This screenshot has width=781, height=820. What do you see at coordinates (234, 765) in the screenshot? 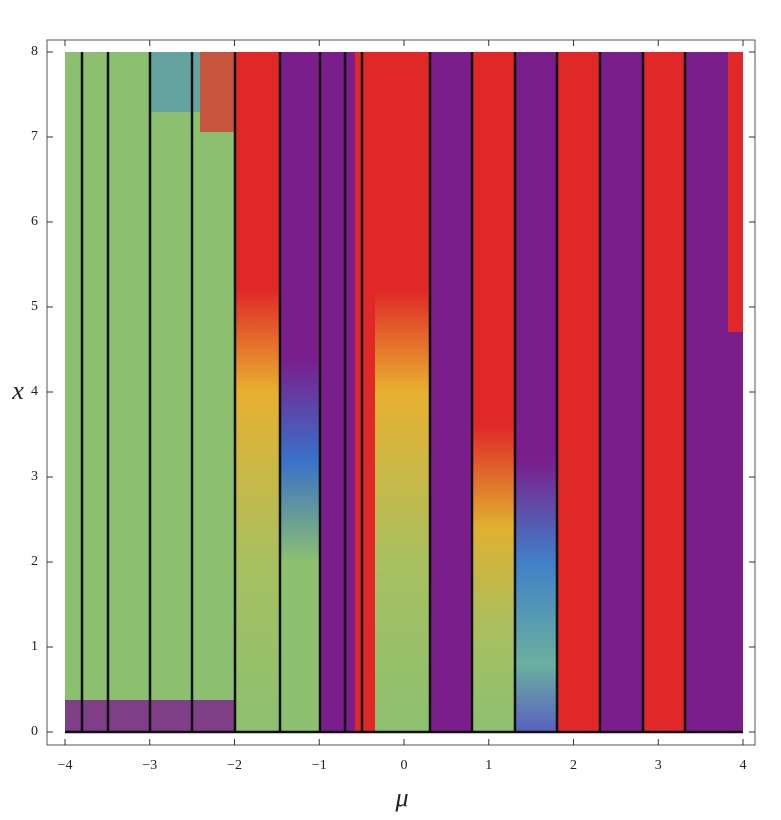
I see `x-tick-label: −2` at bounding box center [234, 765].